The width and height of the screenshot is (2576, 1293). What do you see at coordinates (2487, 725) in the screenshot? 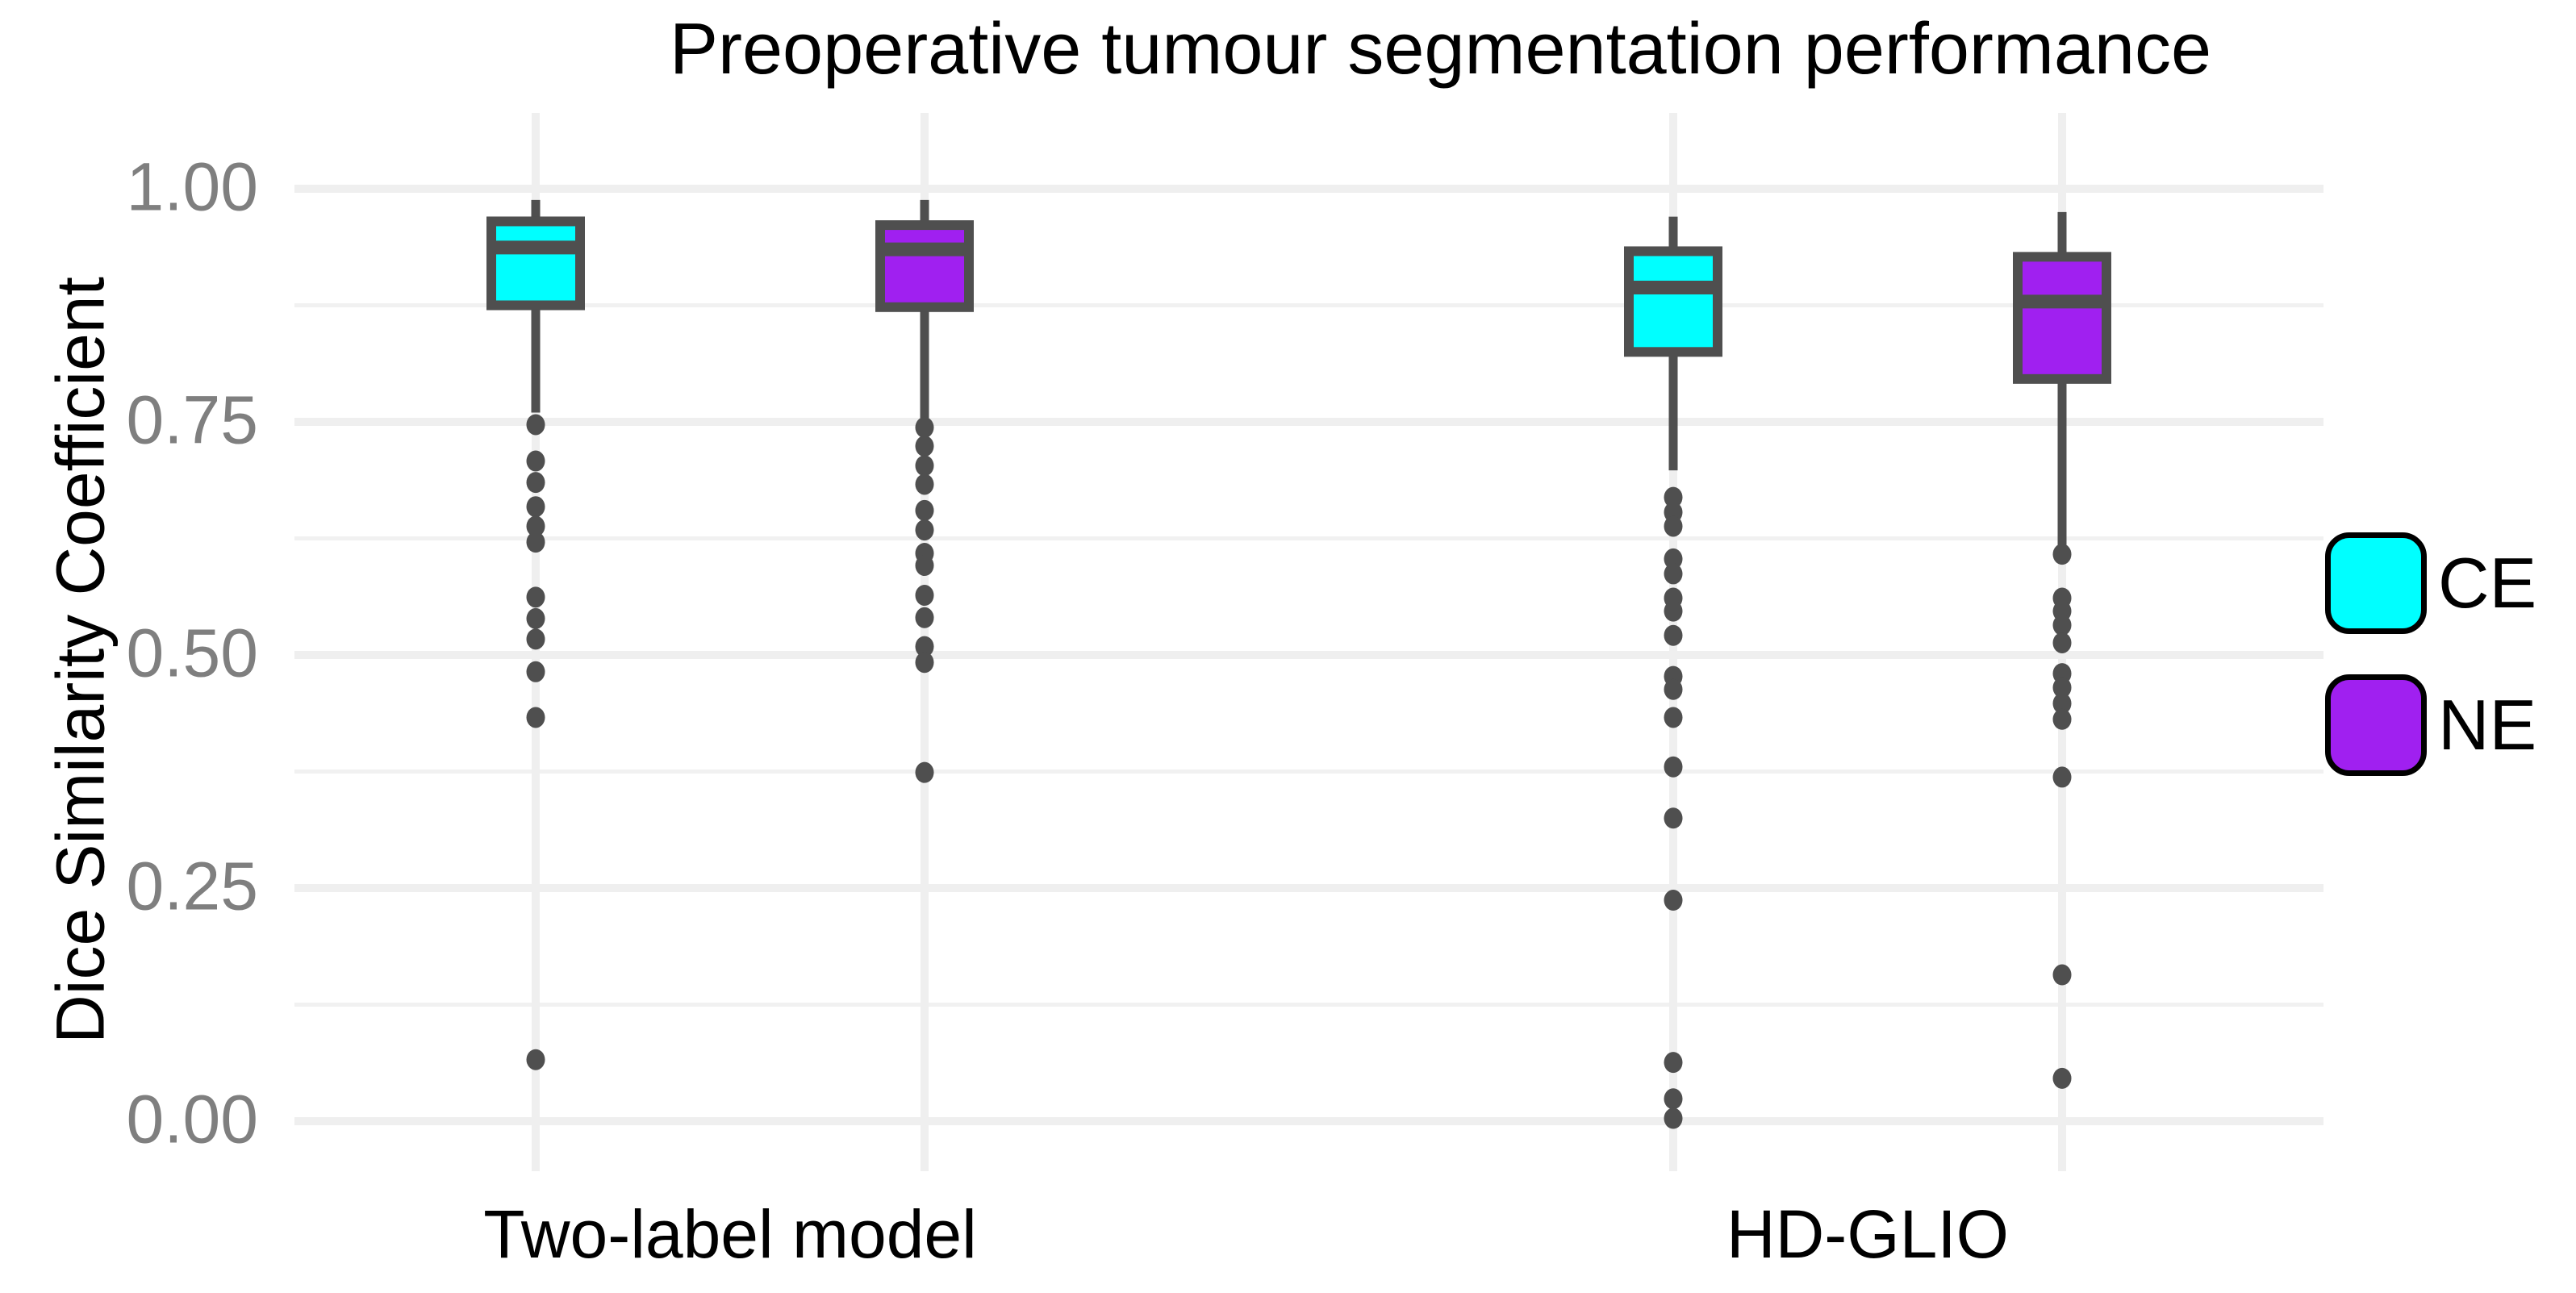
I see `legend-label-ne: NE` at bounding box center [2487, 725].